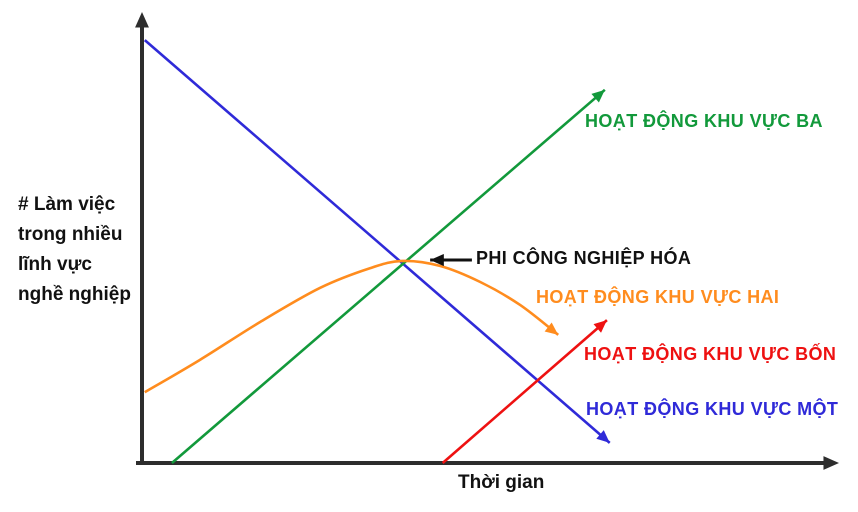 This screenshot has height=512, width=858. I want to click on label-sector-four: HOẠT ĐỘNG KHU VỰC BỐN, so click(710, 354).